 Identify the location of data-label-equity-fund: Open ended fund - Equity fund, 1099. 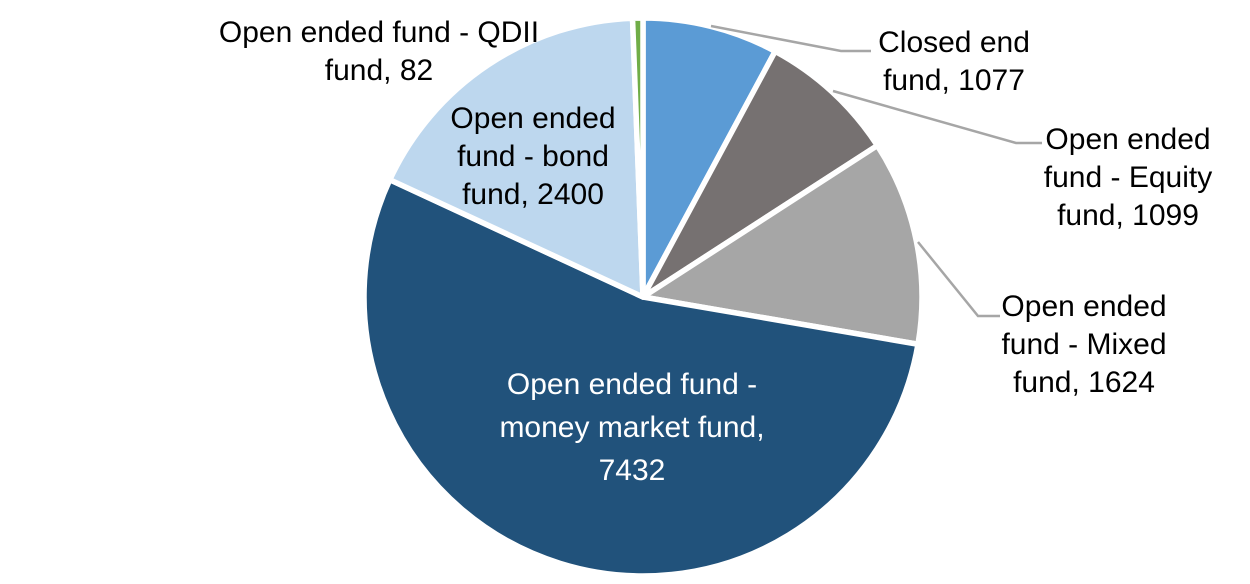
(1128, 178).